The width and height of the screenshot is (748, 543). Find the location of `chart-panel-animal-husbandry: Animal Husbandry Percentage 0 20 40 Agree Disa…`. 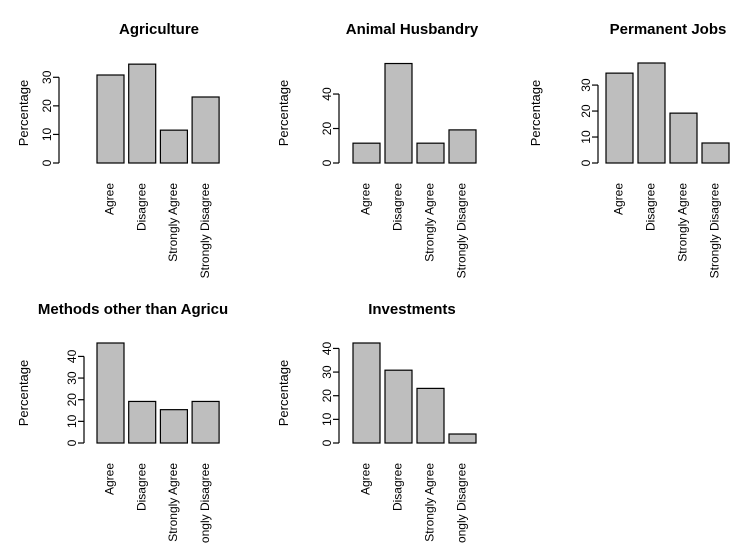

chart-panel-animal-husbandry: Animal Husbandry Percentage 0 20 40 Agree Disa… is located at coordinates (377, 149).